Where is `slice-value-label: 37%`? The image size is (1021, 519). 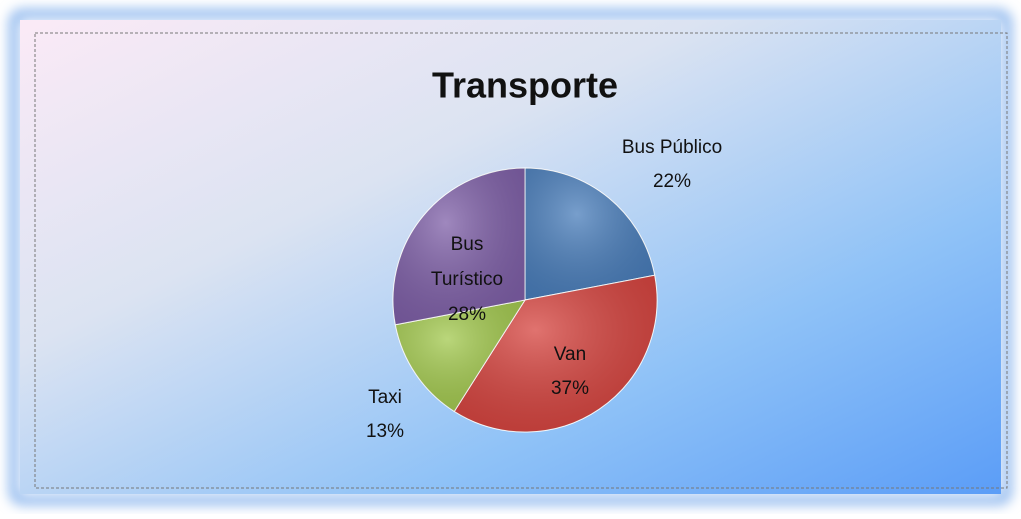 slice-value-label: 37% is located at coordinates (570, 388).